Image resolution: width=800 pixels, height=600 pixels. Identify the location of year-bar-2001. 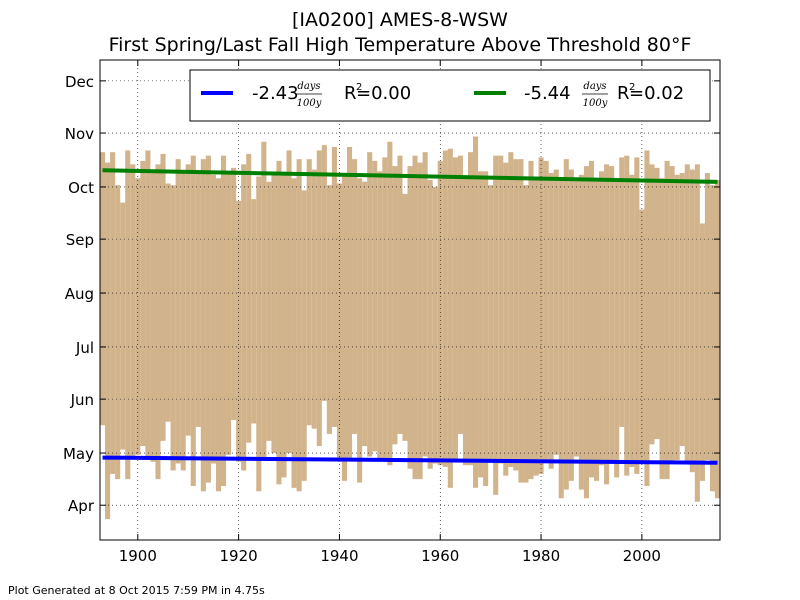
(647, 318).